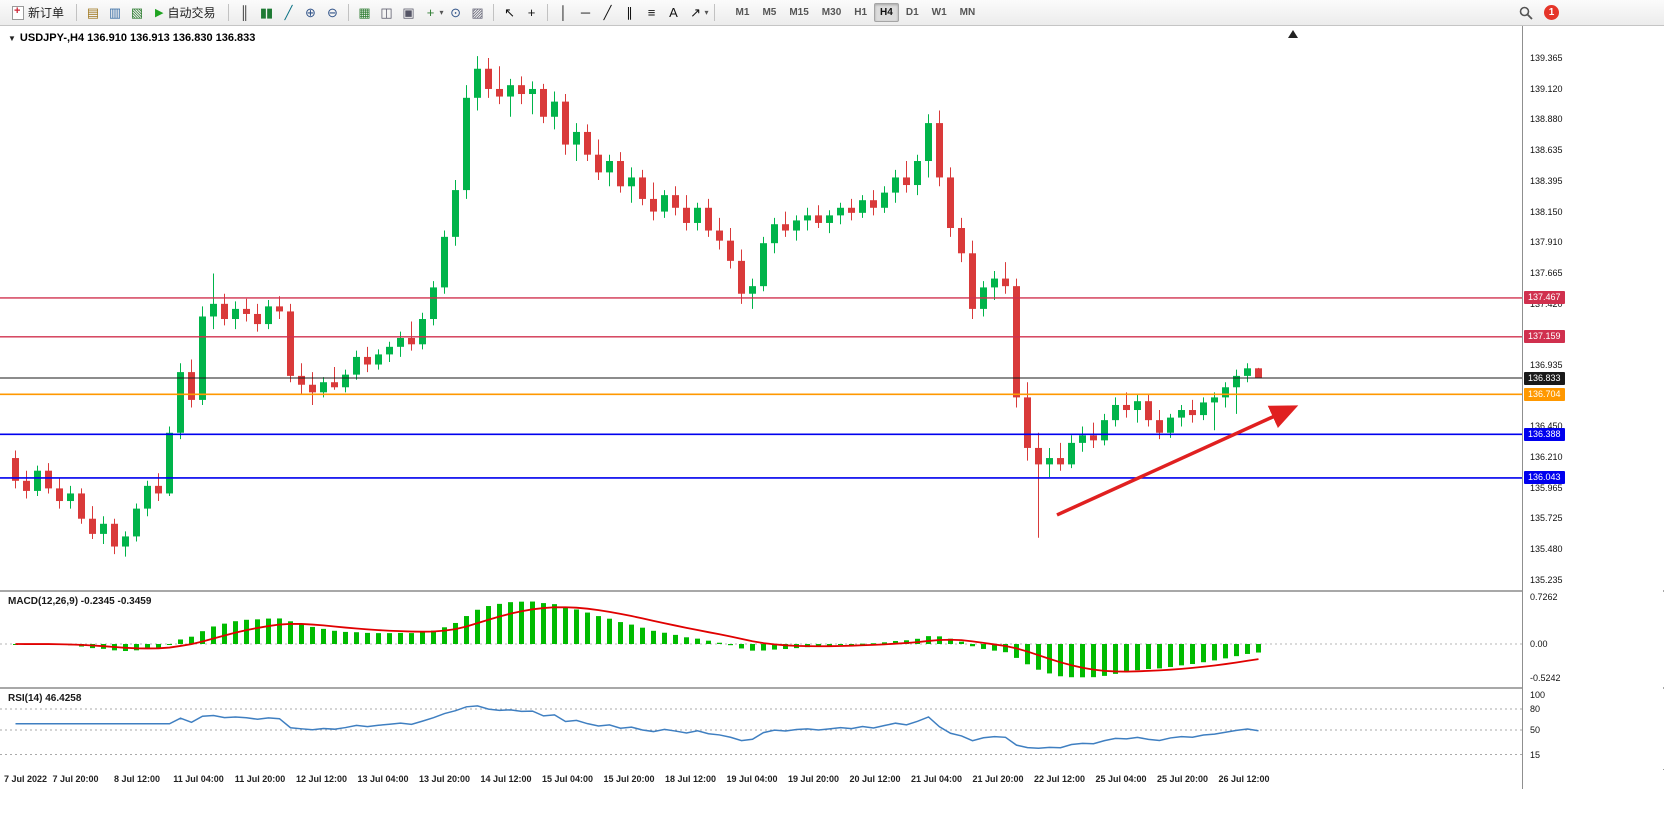  What do you see at coordinates (430, 12) in the screenshot?
I see `new-window-icon: +` at bounding box center [430, 12].